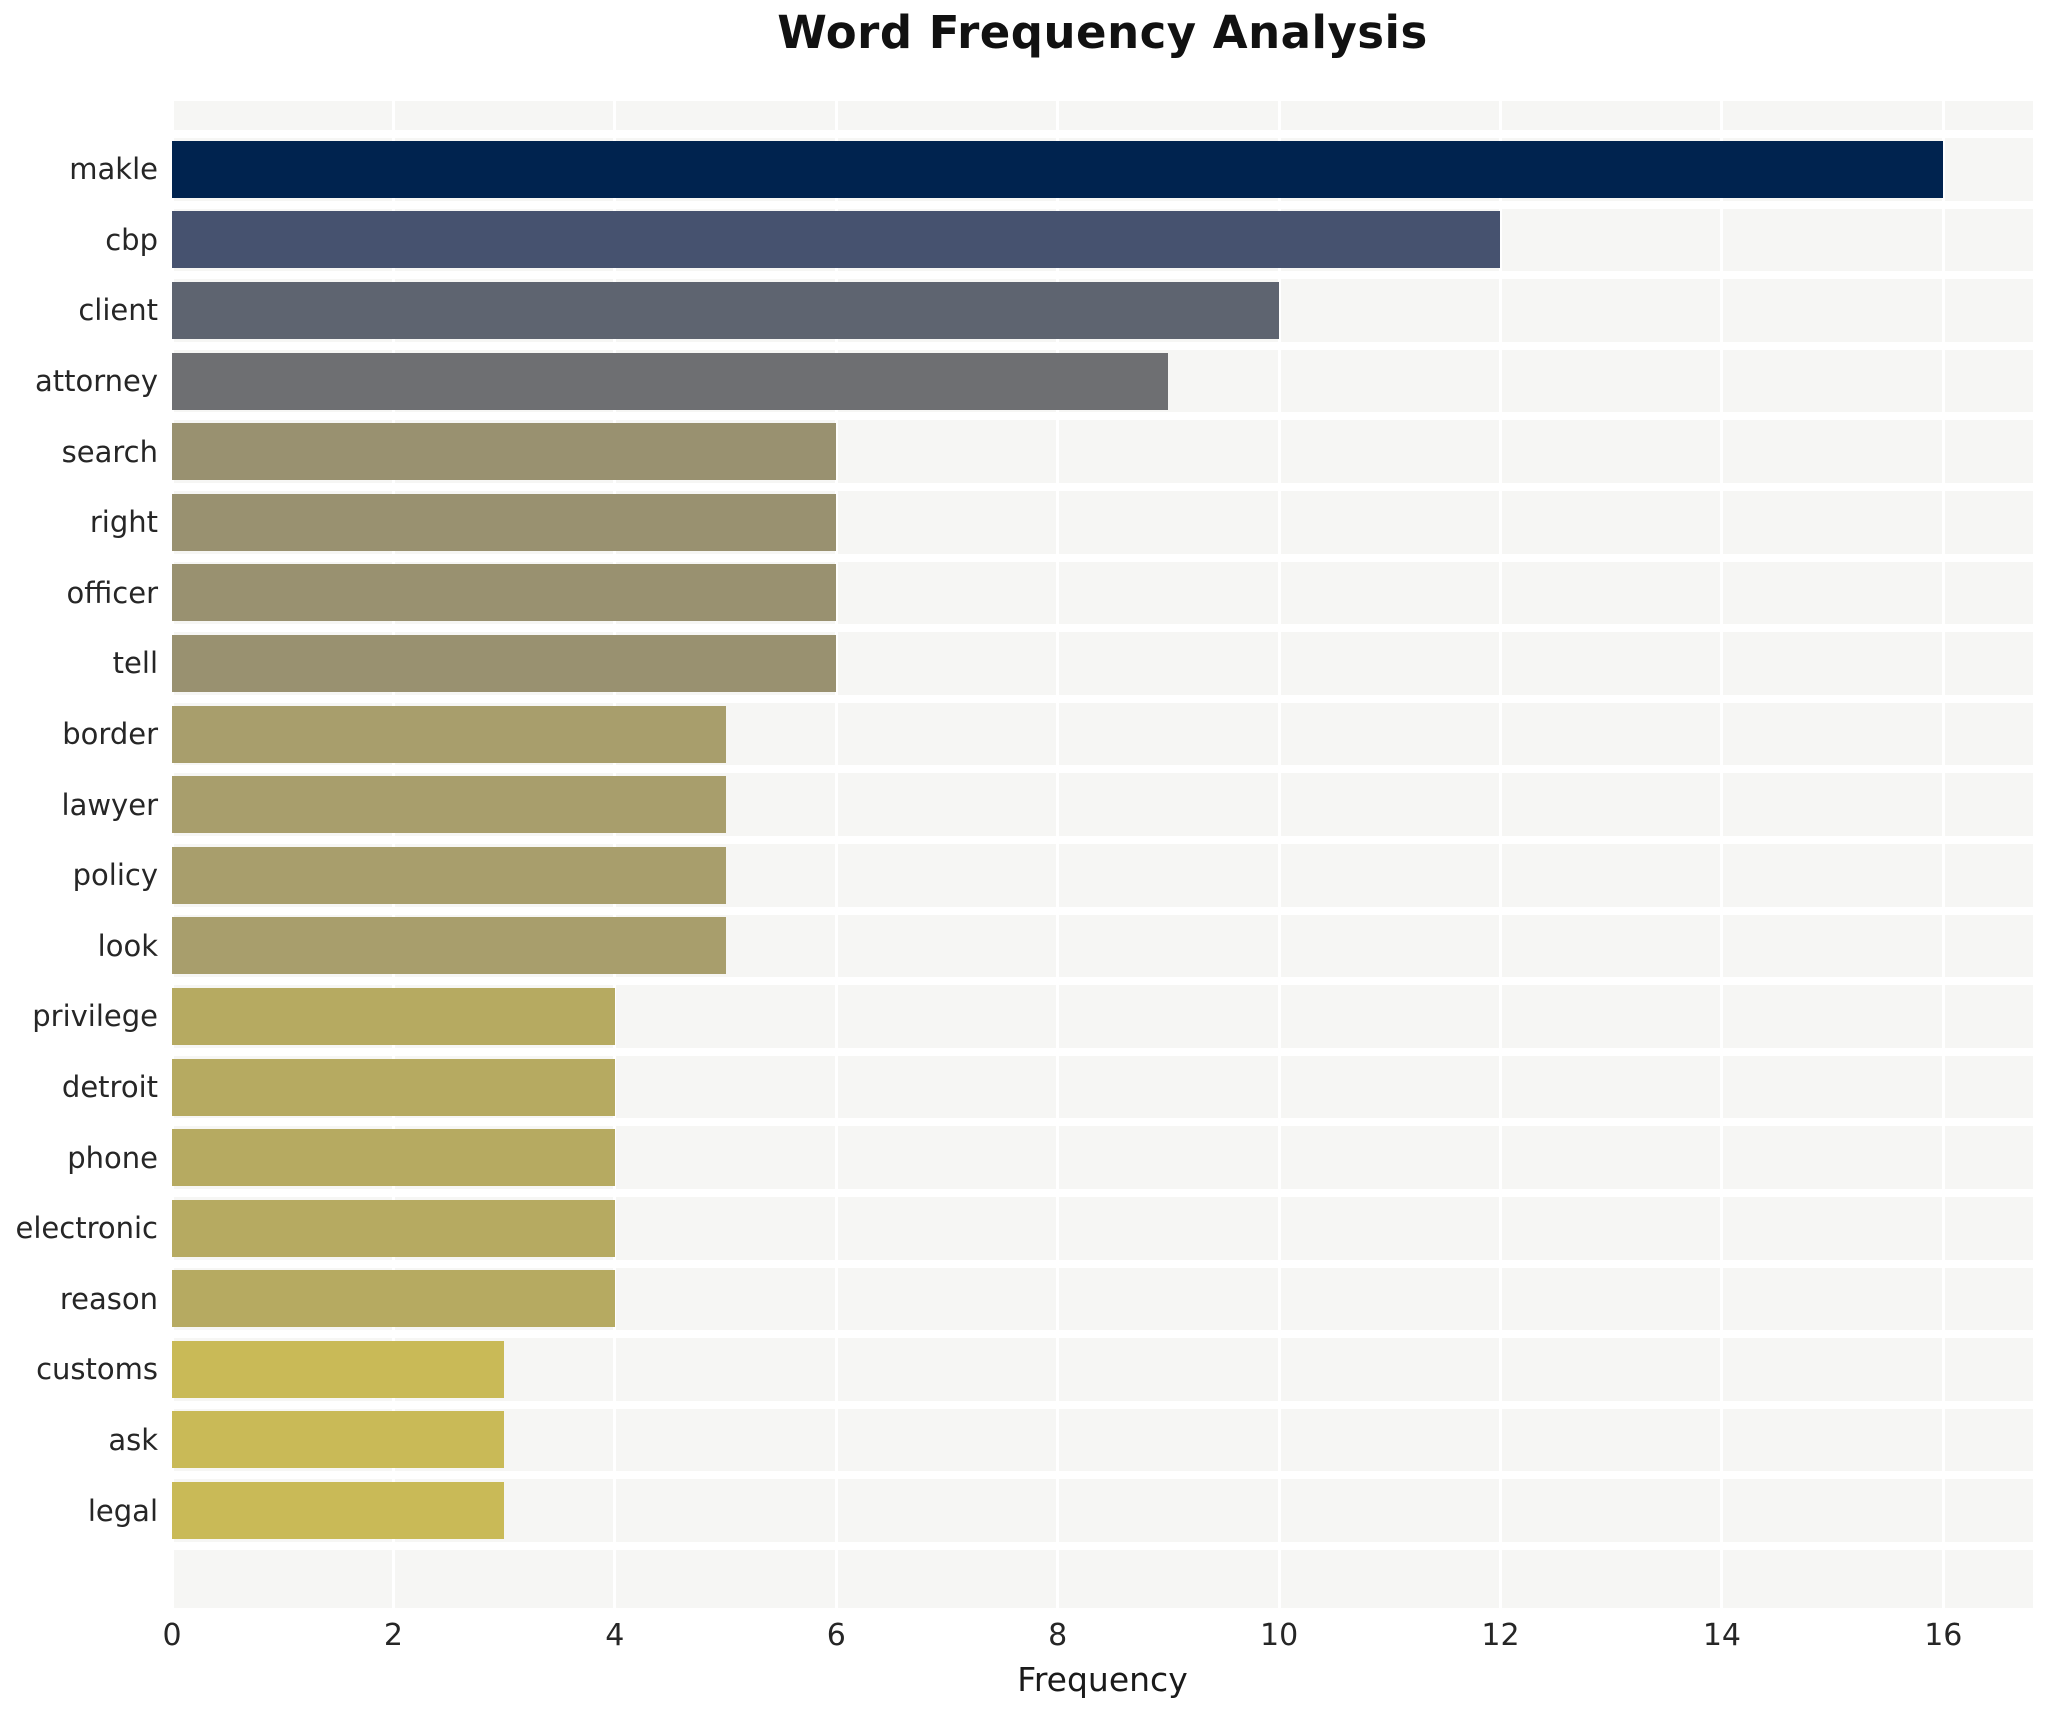 The width and height of the screenshot is (2052, 1710). What do you see at coordinates (1032, 1014) in the screenshot?
I see `bar-row: privilege` at bounding box center [1032, 1014].